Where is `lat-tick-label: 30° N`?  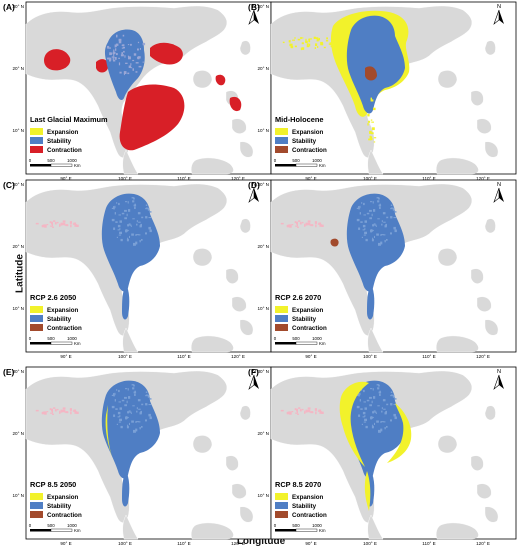 lat-tick-label: 30° N is located at coordinates (18, 6).